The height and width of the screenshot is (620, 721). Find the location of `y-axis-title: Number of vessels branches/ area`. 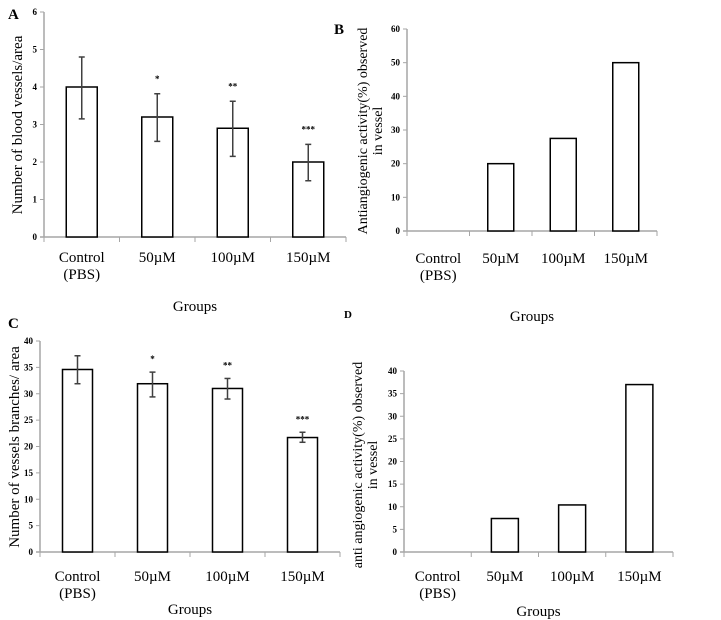

y-axis-title: Number of vessels branches/ area is located at coordinates (15, 447).